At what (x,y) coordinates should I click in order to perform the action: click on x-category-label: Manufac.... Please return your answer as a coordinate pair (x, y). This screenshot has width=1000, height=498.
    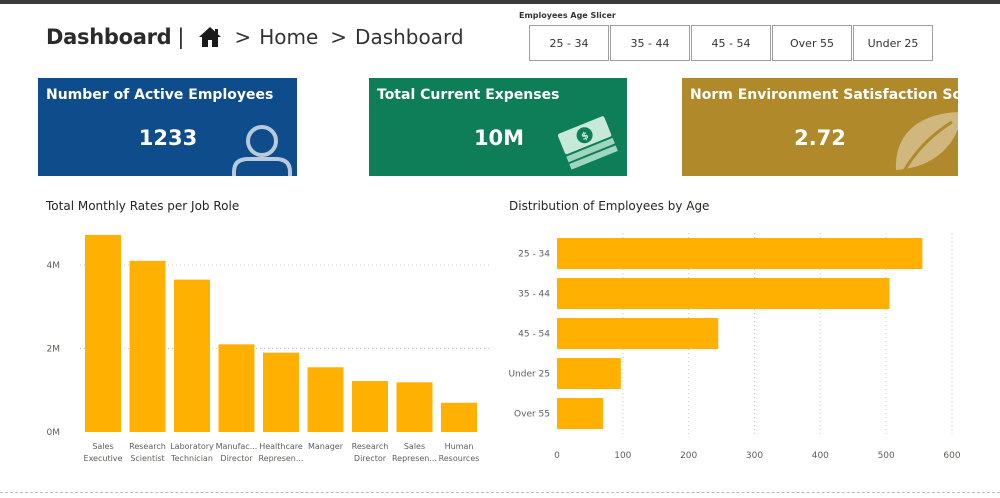
    Looking at the image, I should click on (237, 446).